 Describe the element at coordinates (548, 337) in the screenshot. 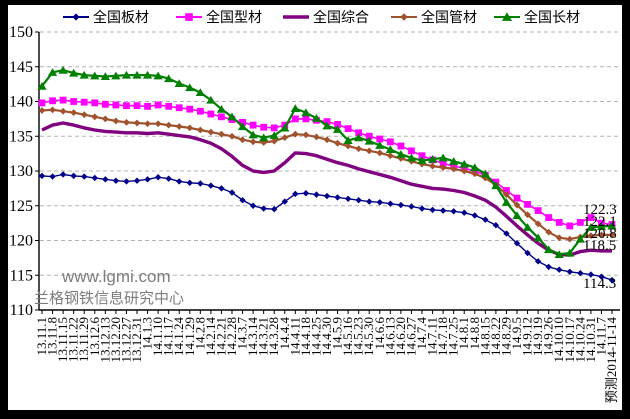

I see `x-tick-label-48: 14.9.26` at that location.